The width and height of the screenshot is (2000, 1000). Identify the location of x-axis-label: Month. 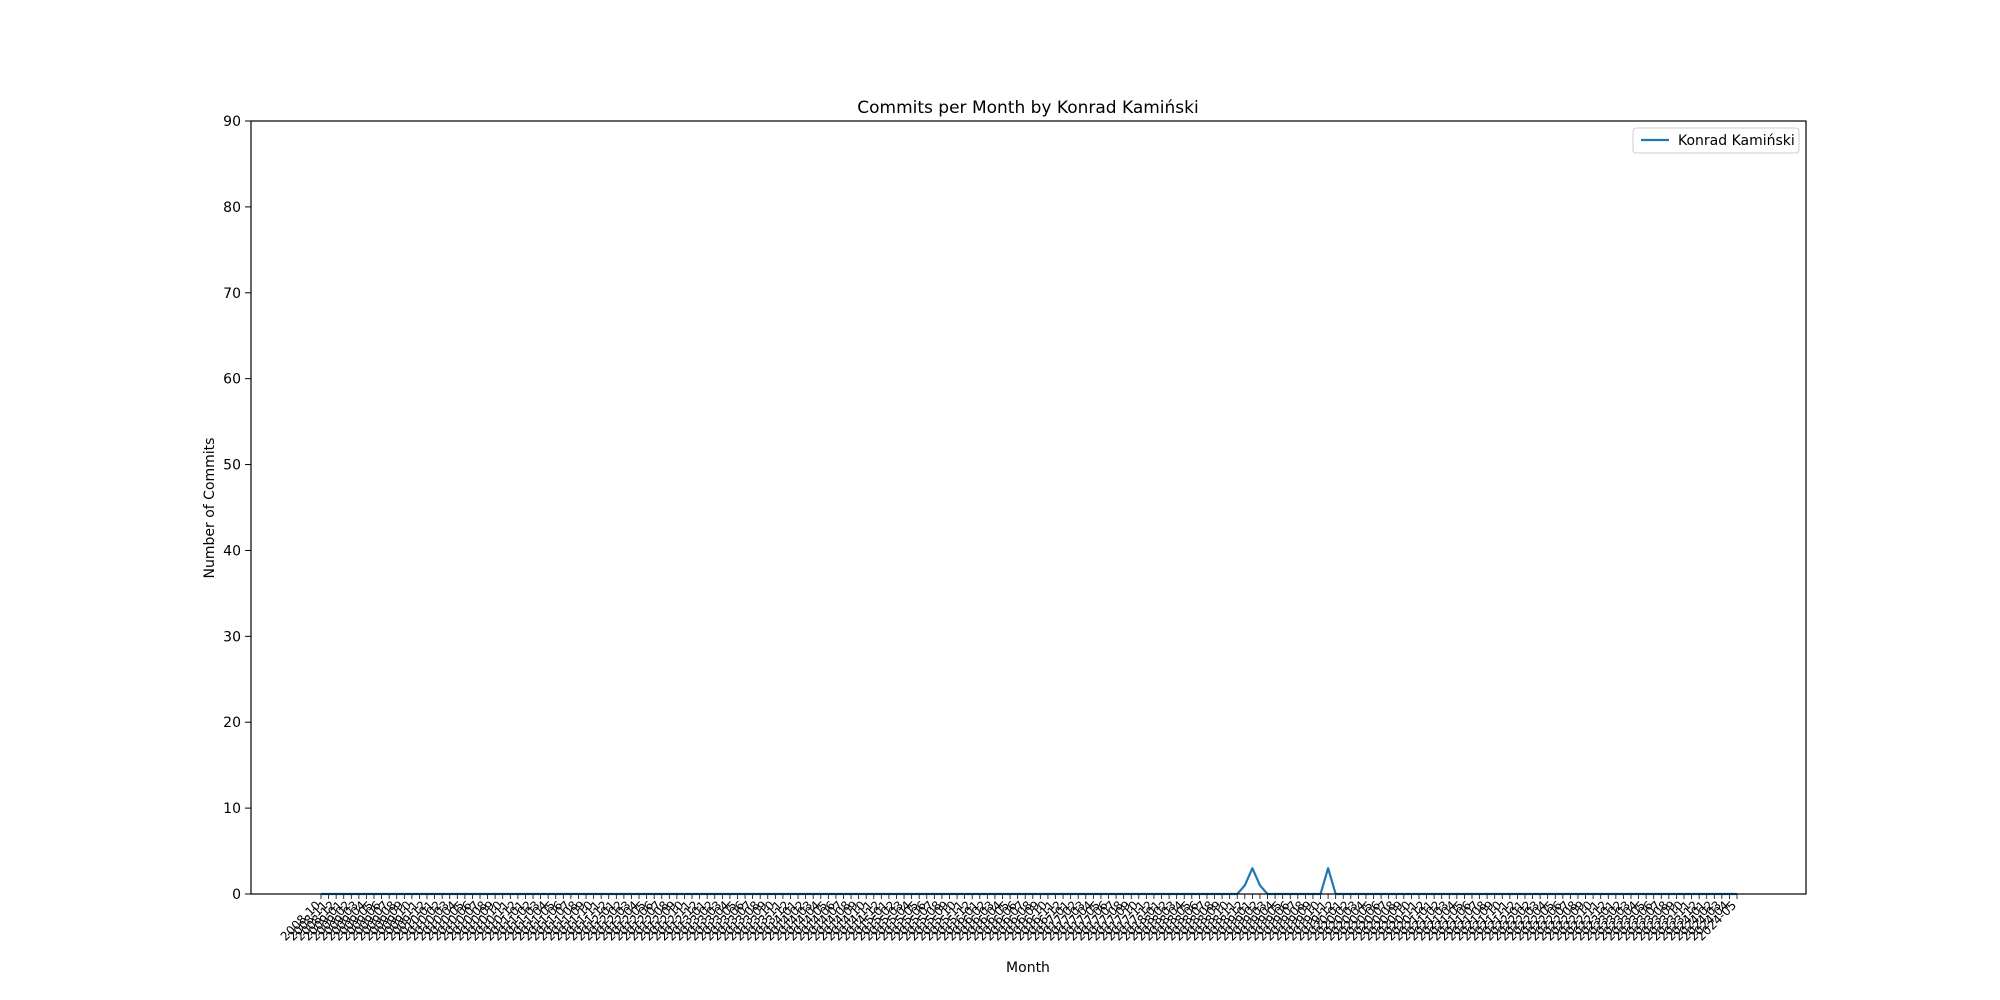
(1028, 968).